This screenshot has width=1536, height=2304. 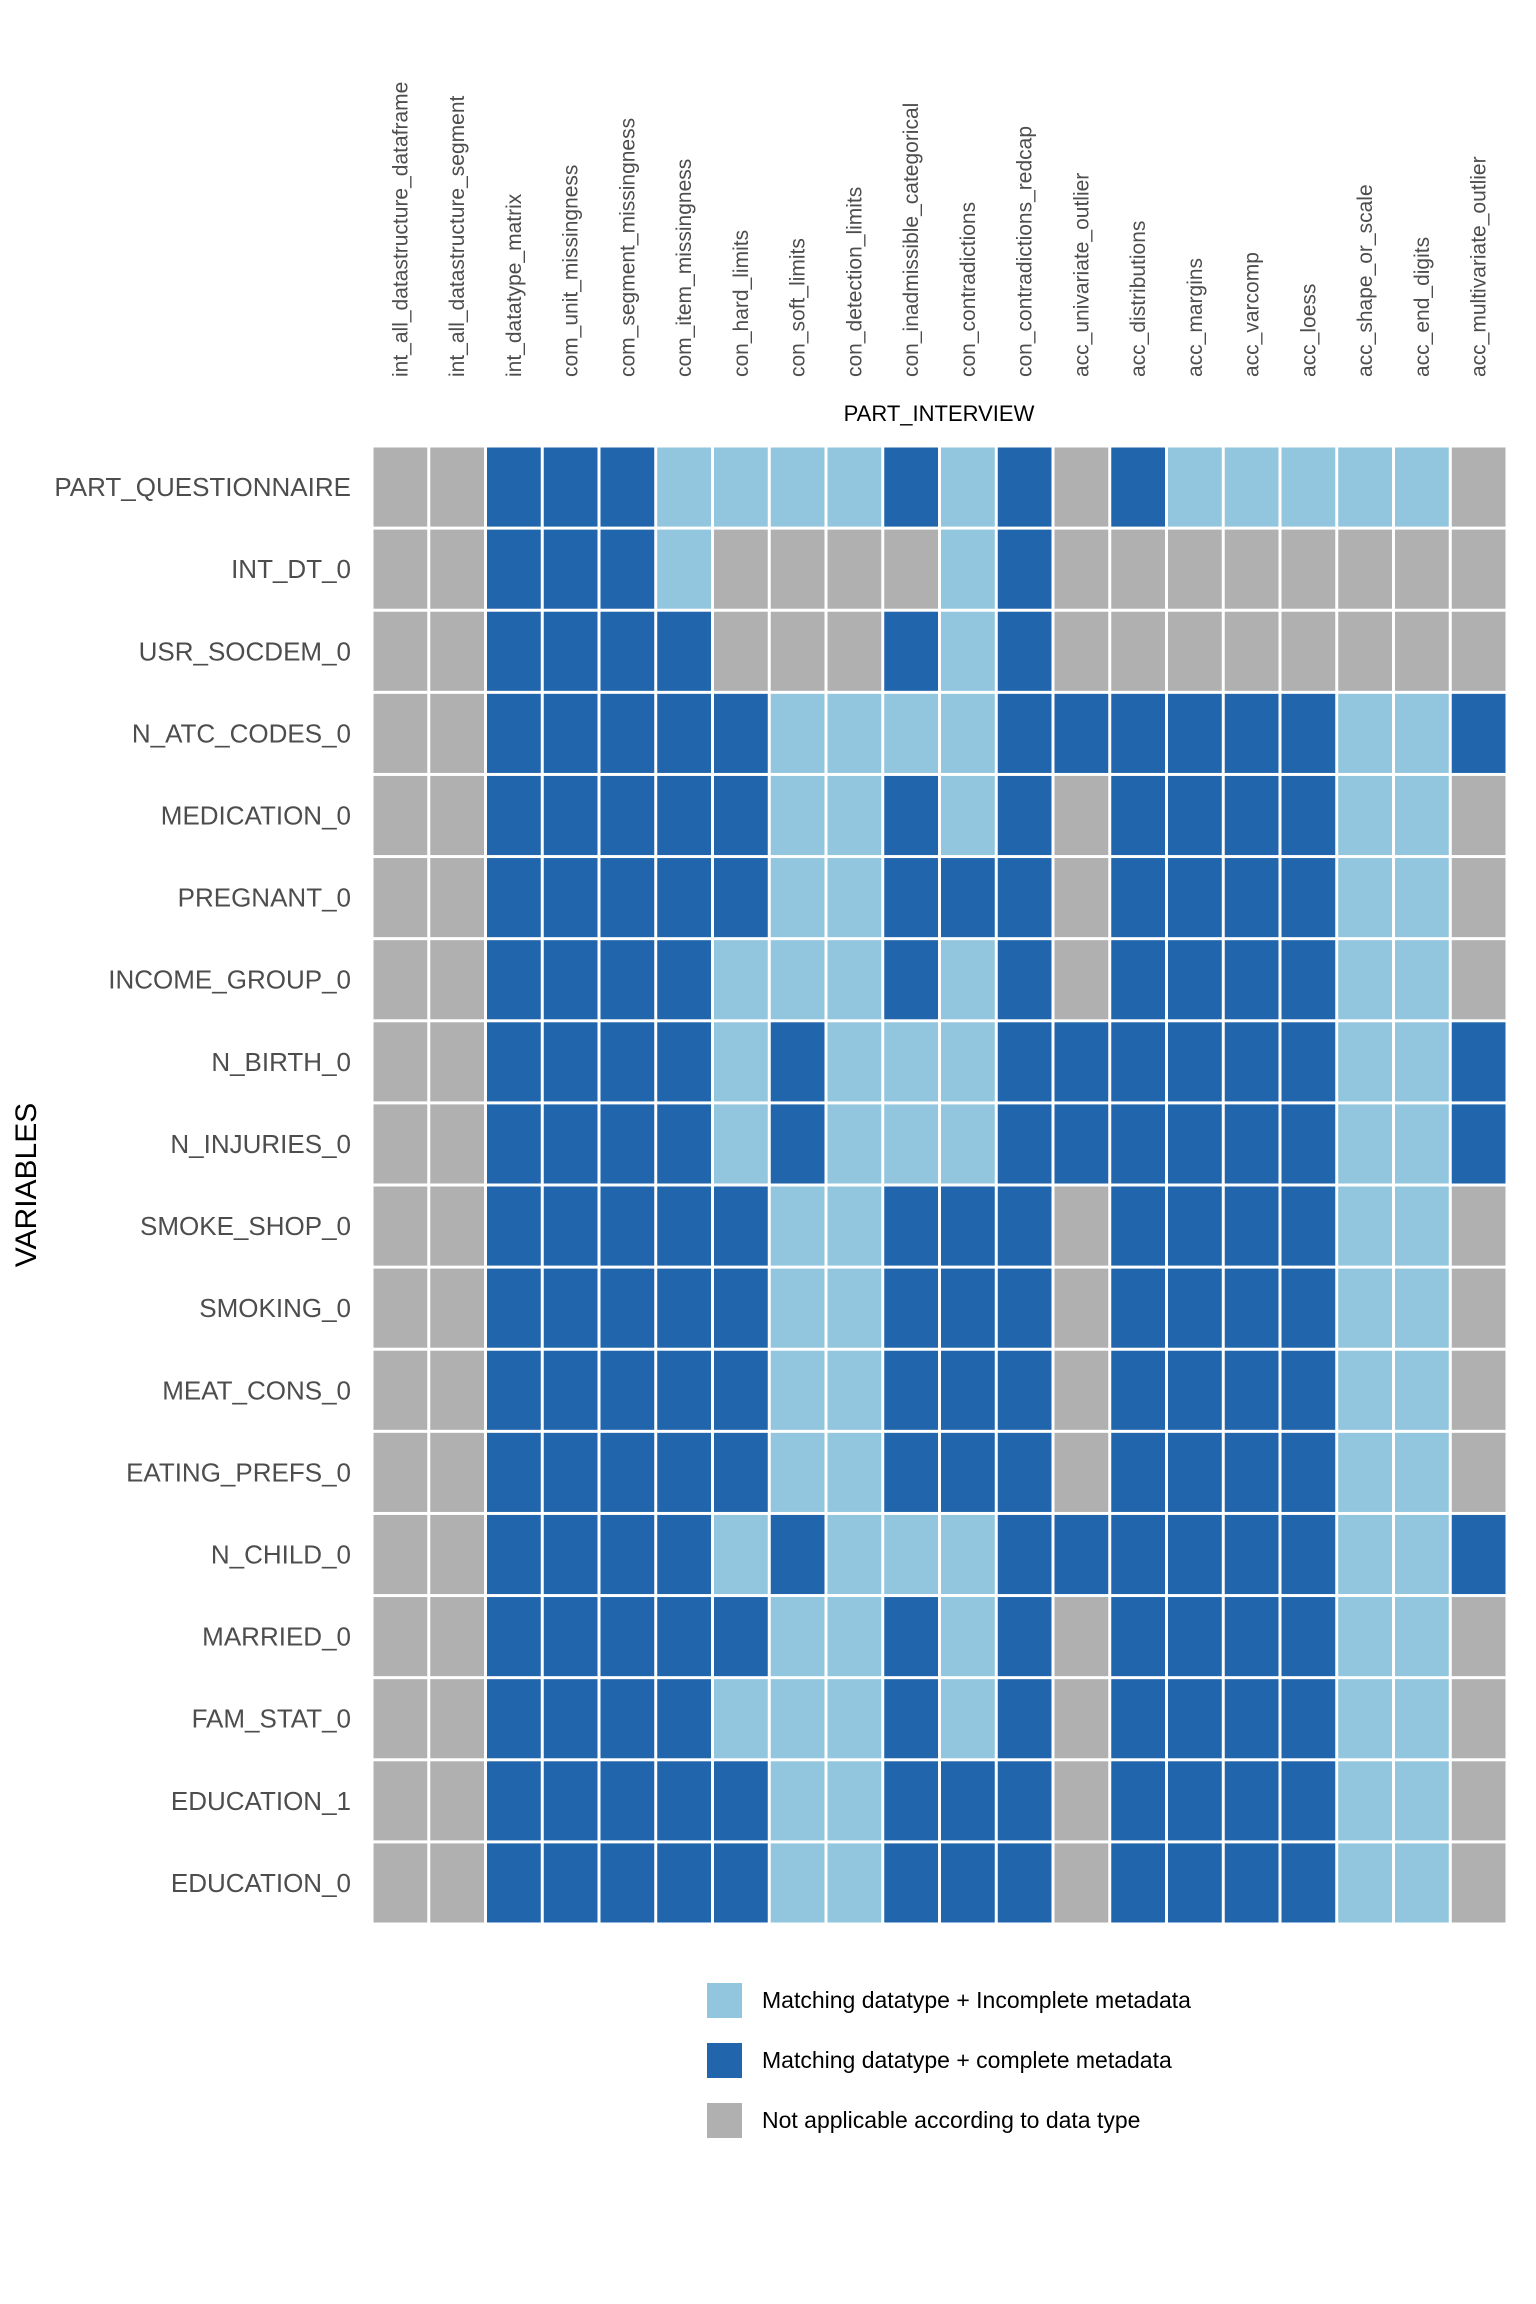 I want to click on x-tick-label: acc_end_digits, so click(x=1422, y=307).